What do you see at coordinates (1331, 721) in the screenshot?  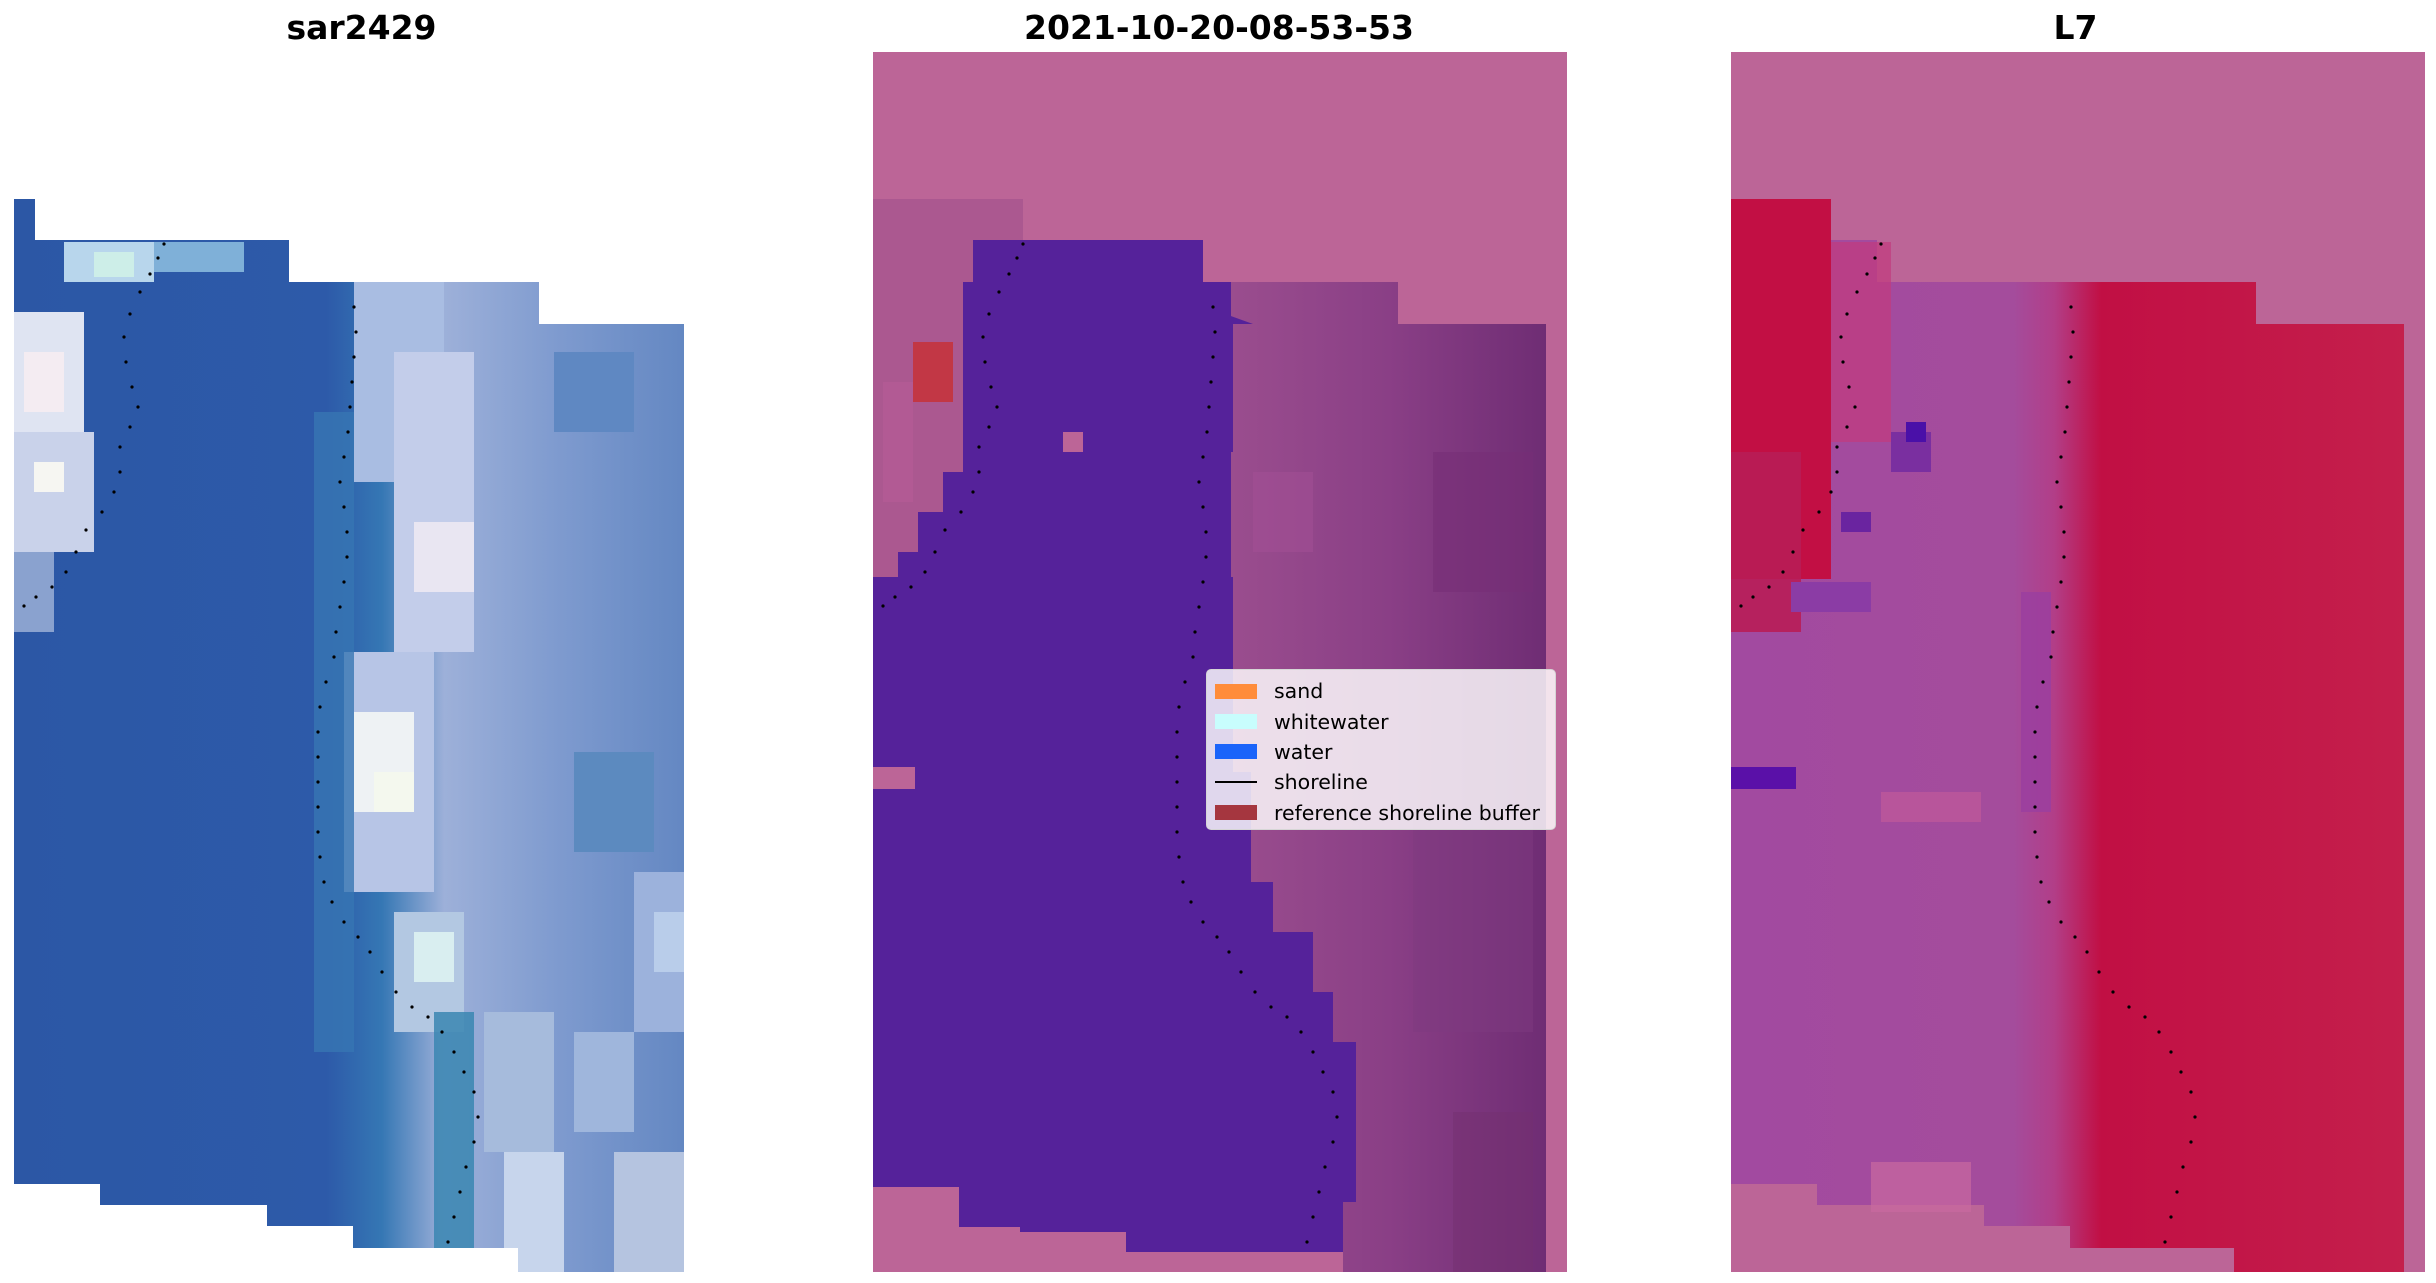 I see `legend-label-whitewater: whitewater` at bounding box center [1331, 721].